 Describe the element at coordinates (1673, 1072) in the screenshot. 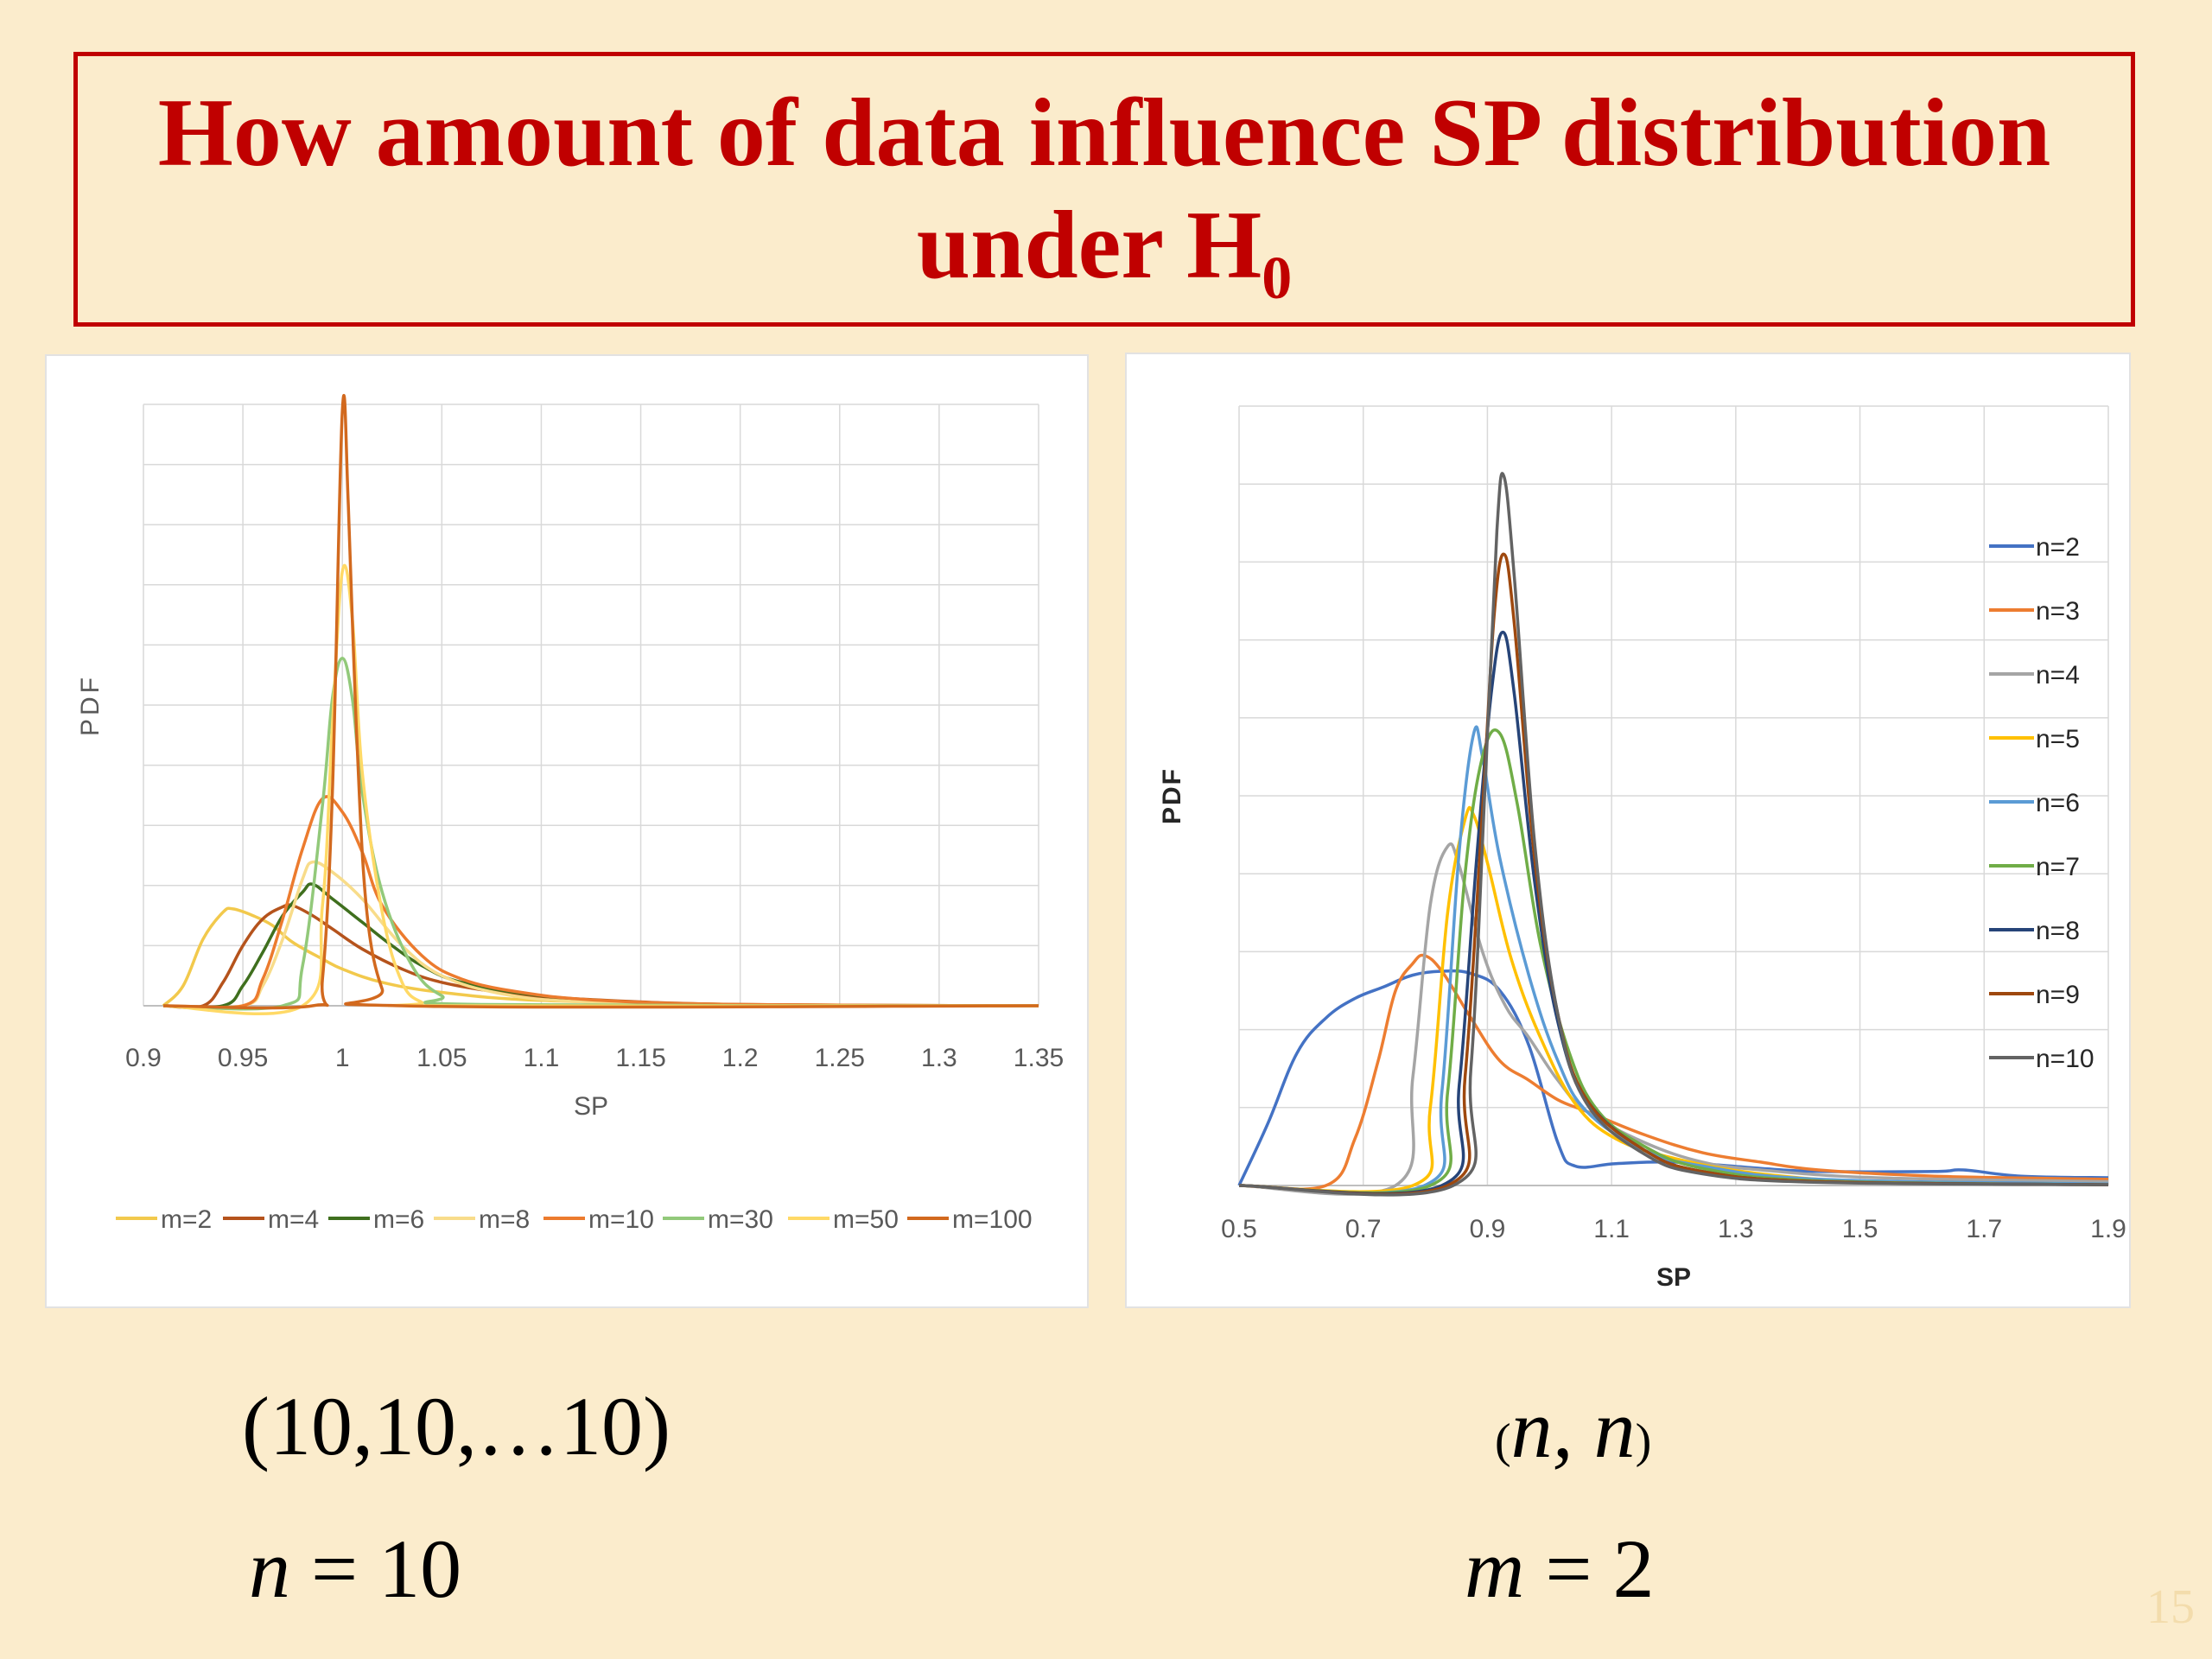

I see `series-line-n=3` at that location.